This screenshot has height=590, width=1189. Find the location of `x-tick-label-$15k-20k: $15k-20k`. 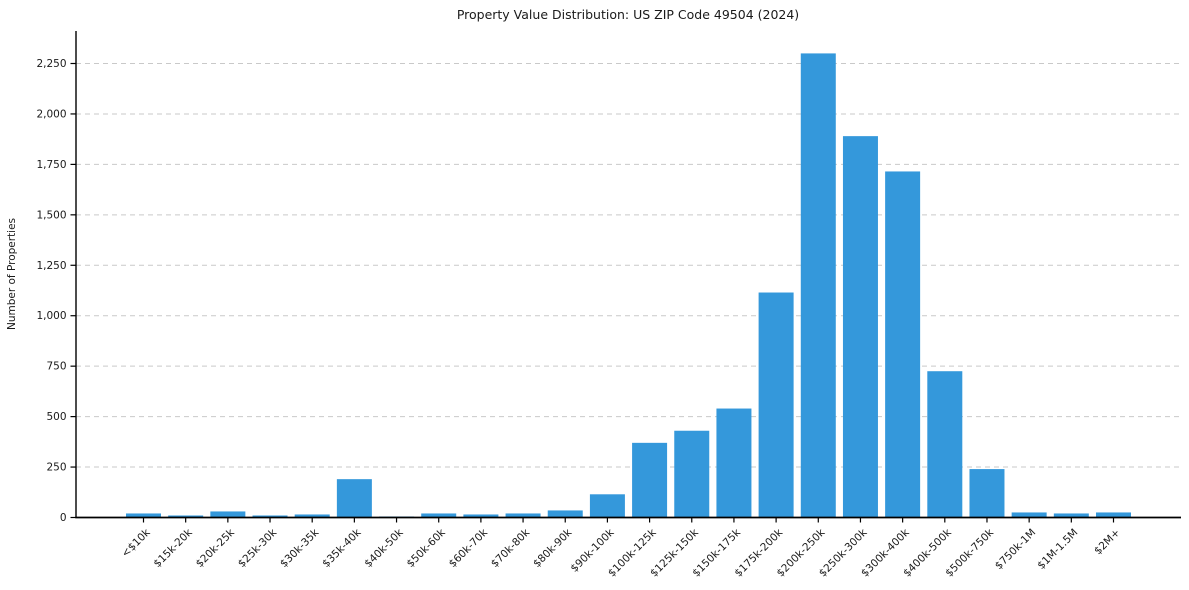

x-tick-label-$15k-20k: $15k-20k is located at coordinates (173, 548).